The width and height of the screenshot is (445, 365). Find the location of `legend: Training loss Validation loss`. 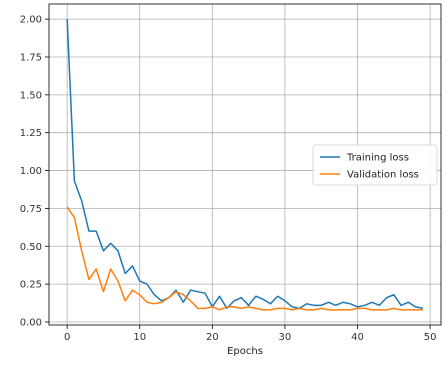

legend: Training loss Validation loss is located at coordinates (375, 165).